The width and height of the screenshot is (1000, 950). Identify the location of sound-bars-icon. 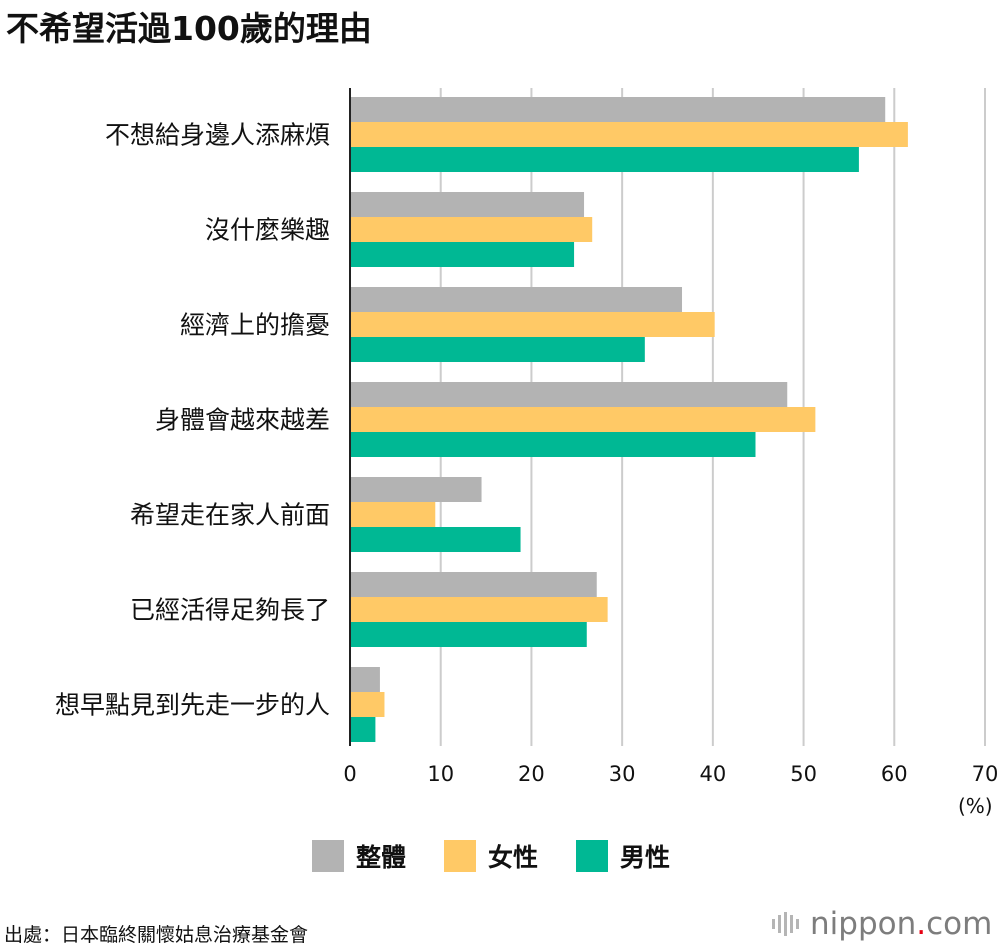
(787, 924).